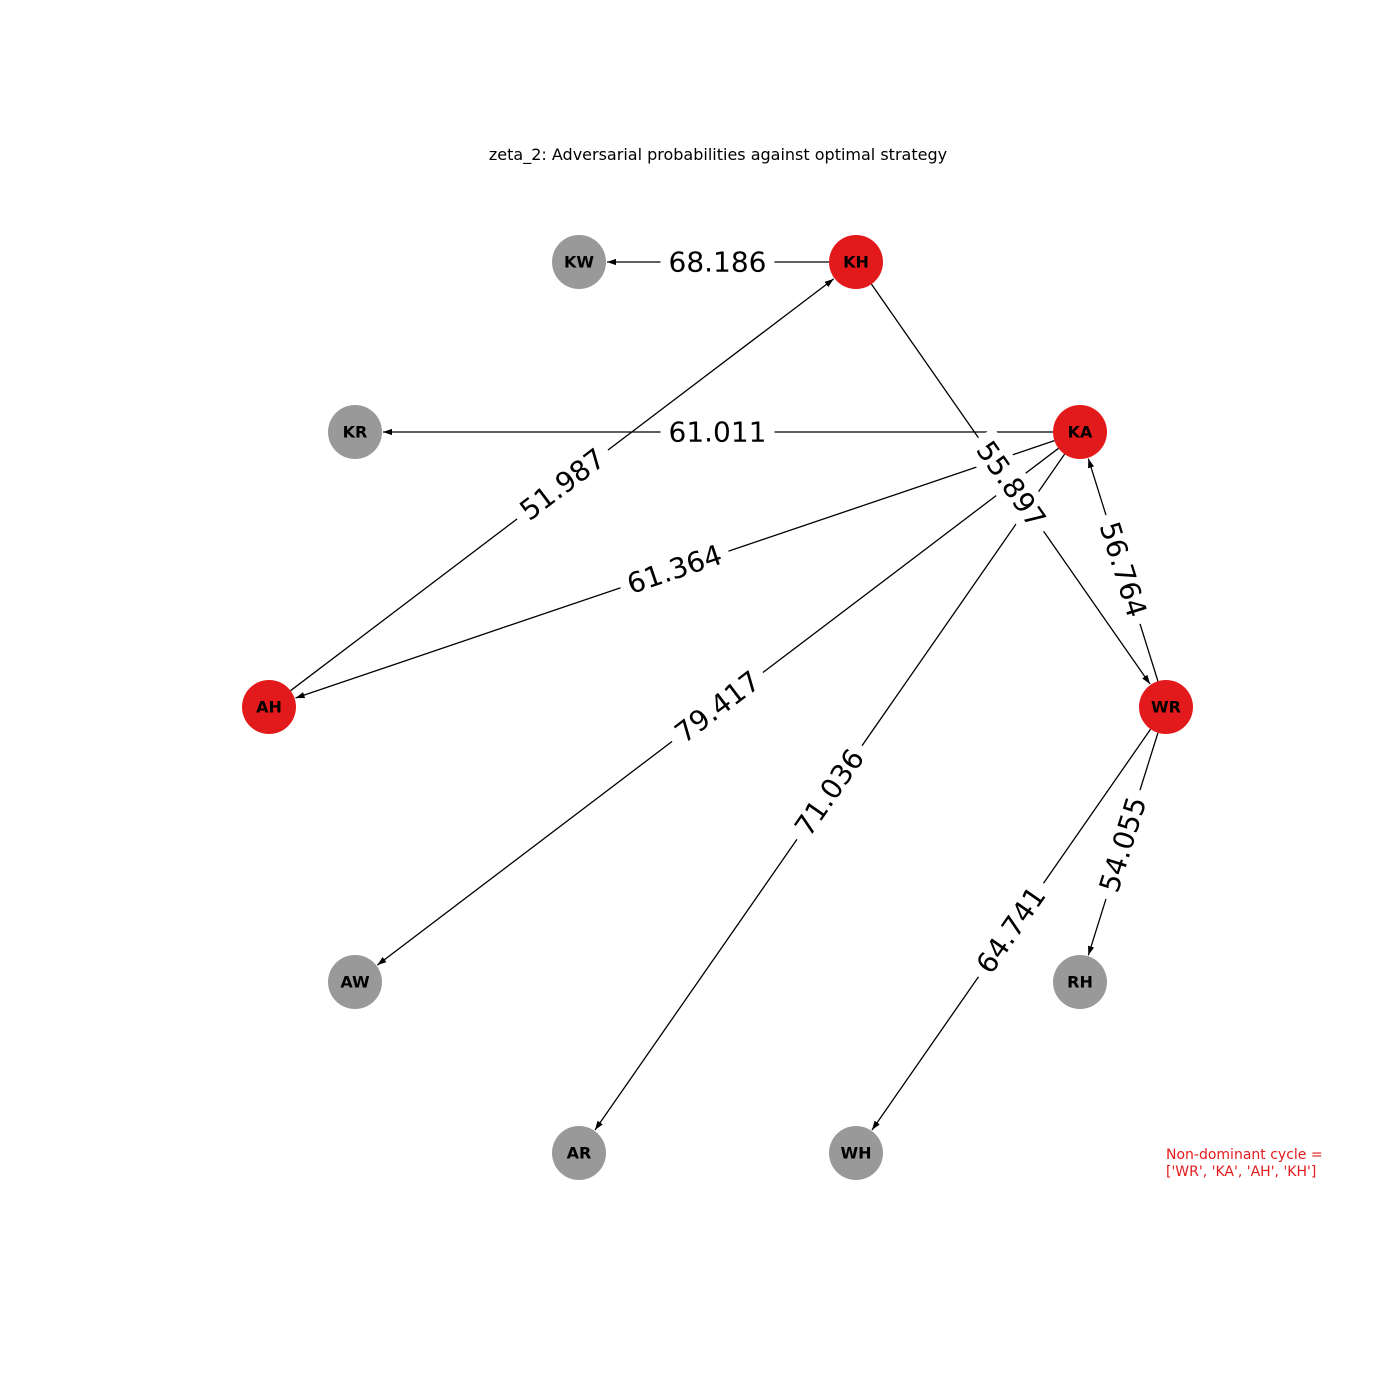 The height and width of the screenshot is (1400, 1400). I want to click on node-label-kh: KH, so click(856, 262).